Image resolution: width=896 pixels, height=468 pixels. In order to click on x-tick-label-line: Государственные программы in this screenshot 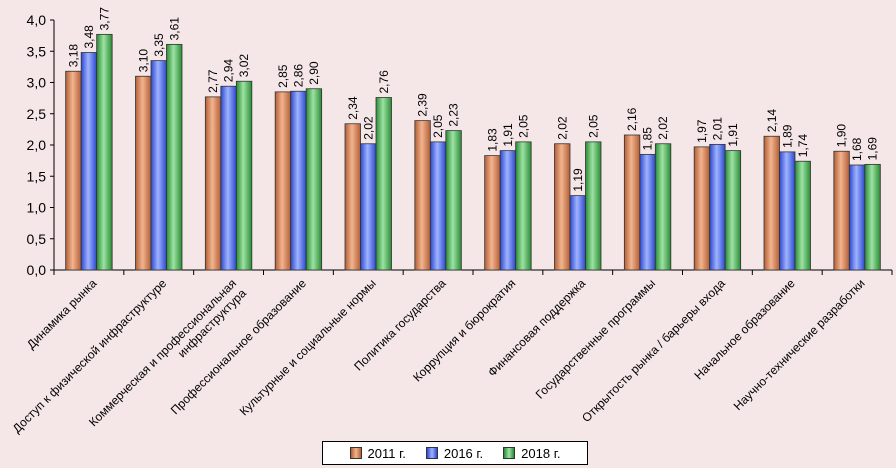, I will do `click(595, 338)`.